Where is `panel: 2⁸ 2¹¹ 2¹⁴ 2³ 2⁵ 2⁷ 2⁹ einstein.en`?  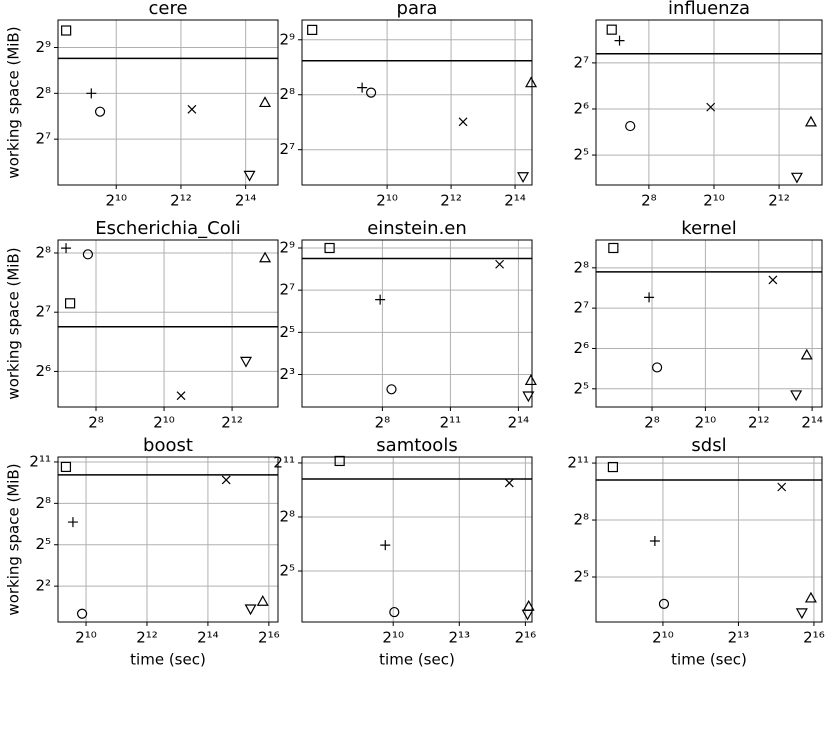
panel: 2⁸ 2¹¹ 2¹⁴ 2³ 2⁵ 2⁷ 2⁹ einstein.en is located at coordinates (408, 325).